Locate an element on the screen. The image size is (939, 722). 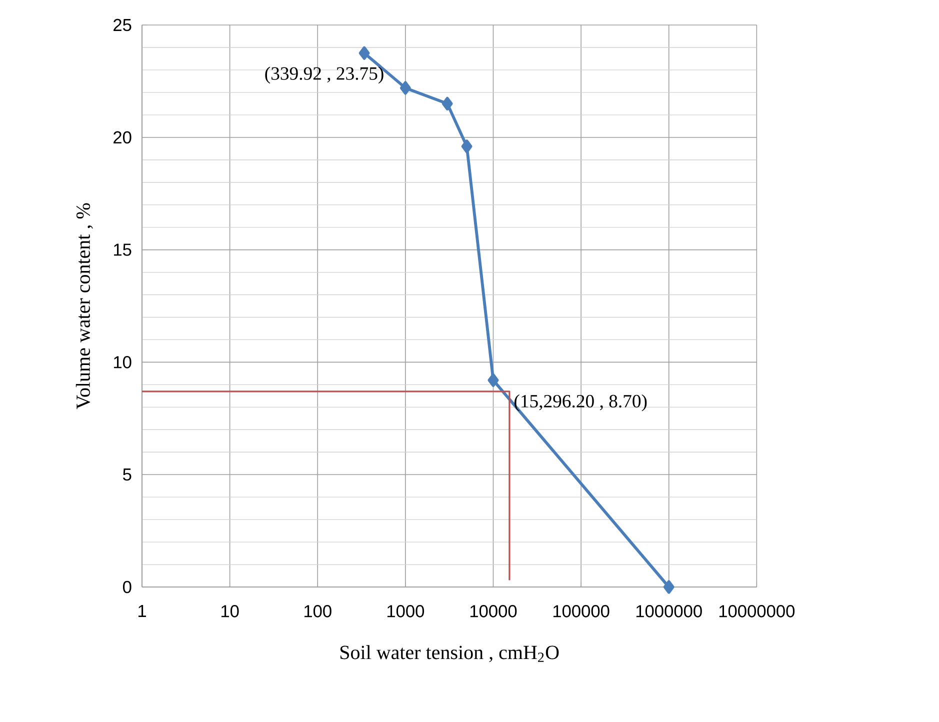
x-tick-label: 100000 is located at coordinates (581, 611).